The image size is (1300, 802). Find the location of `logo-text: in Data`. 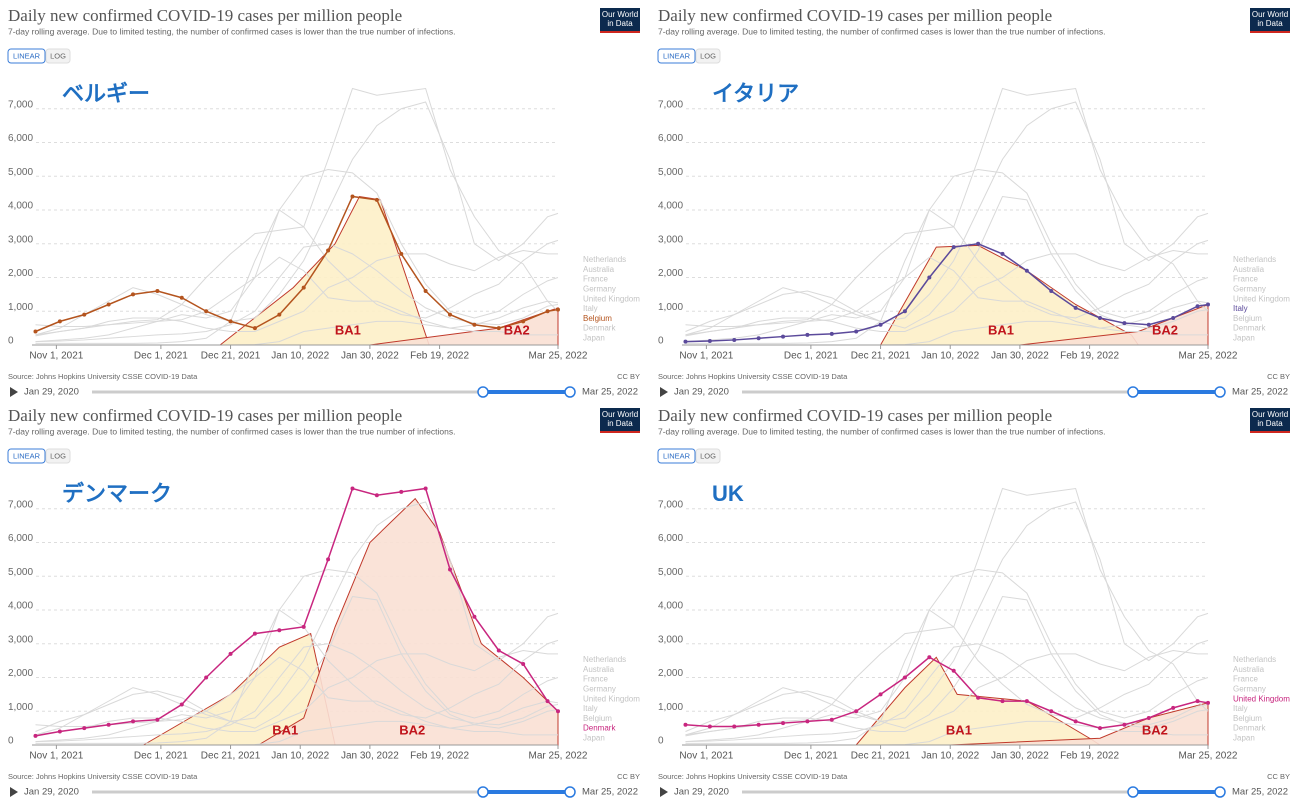

logo-text: in Data is located at coordinates (620, 23).